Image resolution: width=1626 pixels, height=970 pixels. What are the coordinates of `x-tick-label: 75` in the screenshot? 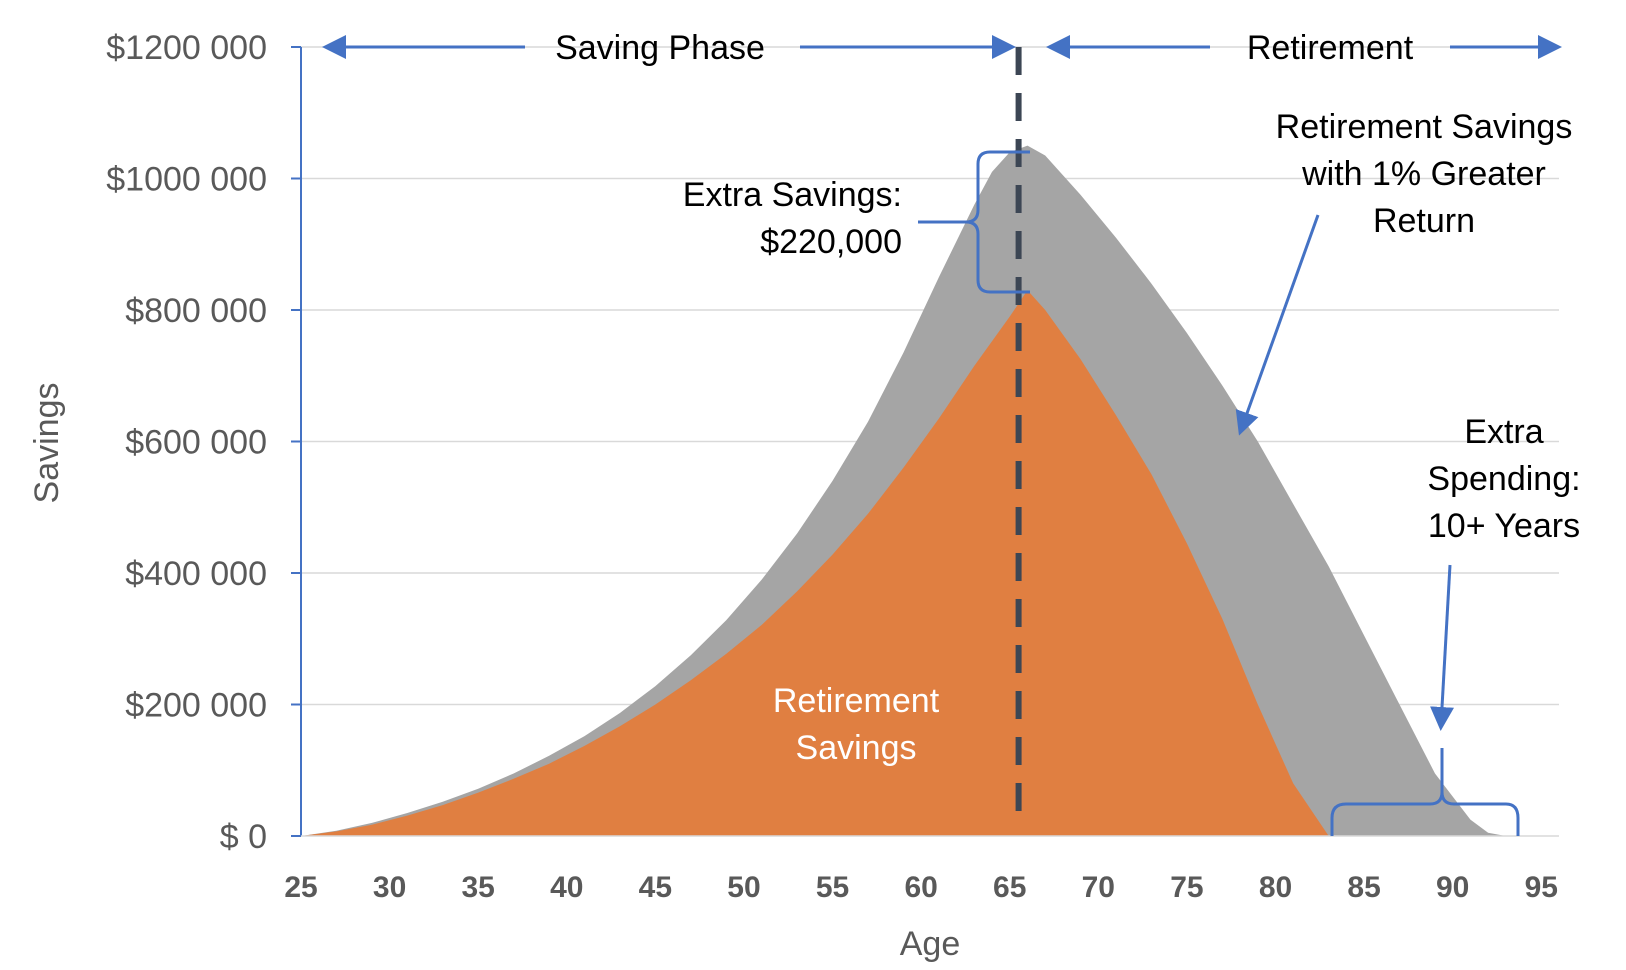 It's located at (1186, 887).